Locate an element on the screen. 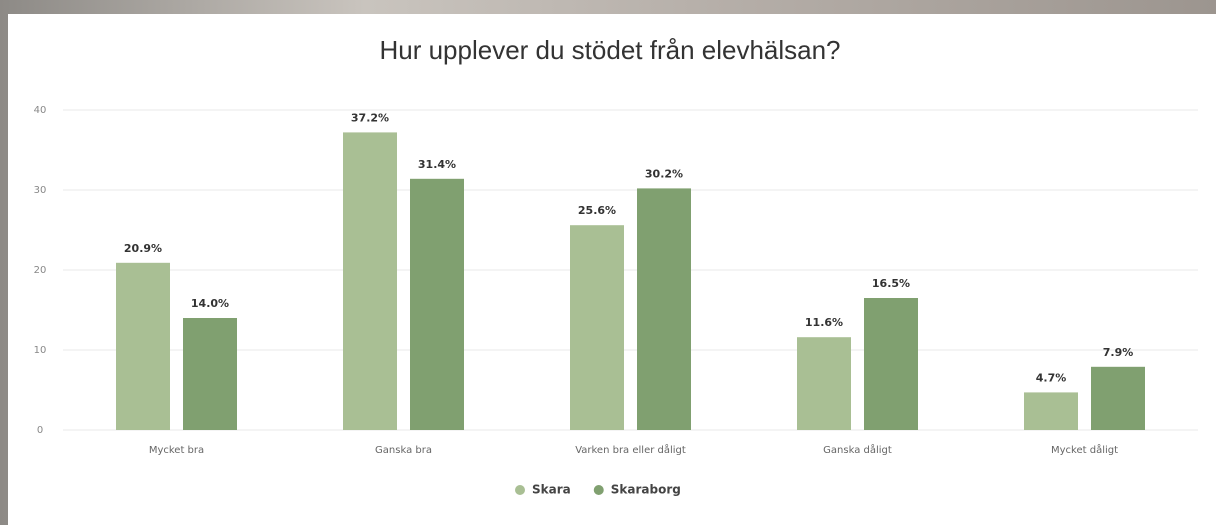 The width and height of the screenshot is (1216, 525). y-tick-label: 40 is located at coordinates (40, 110).